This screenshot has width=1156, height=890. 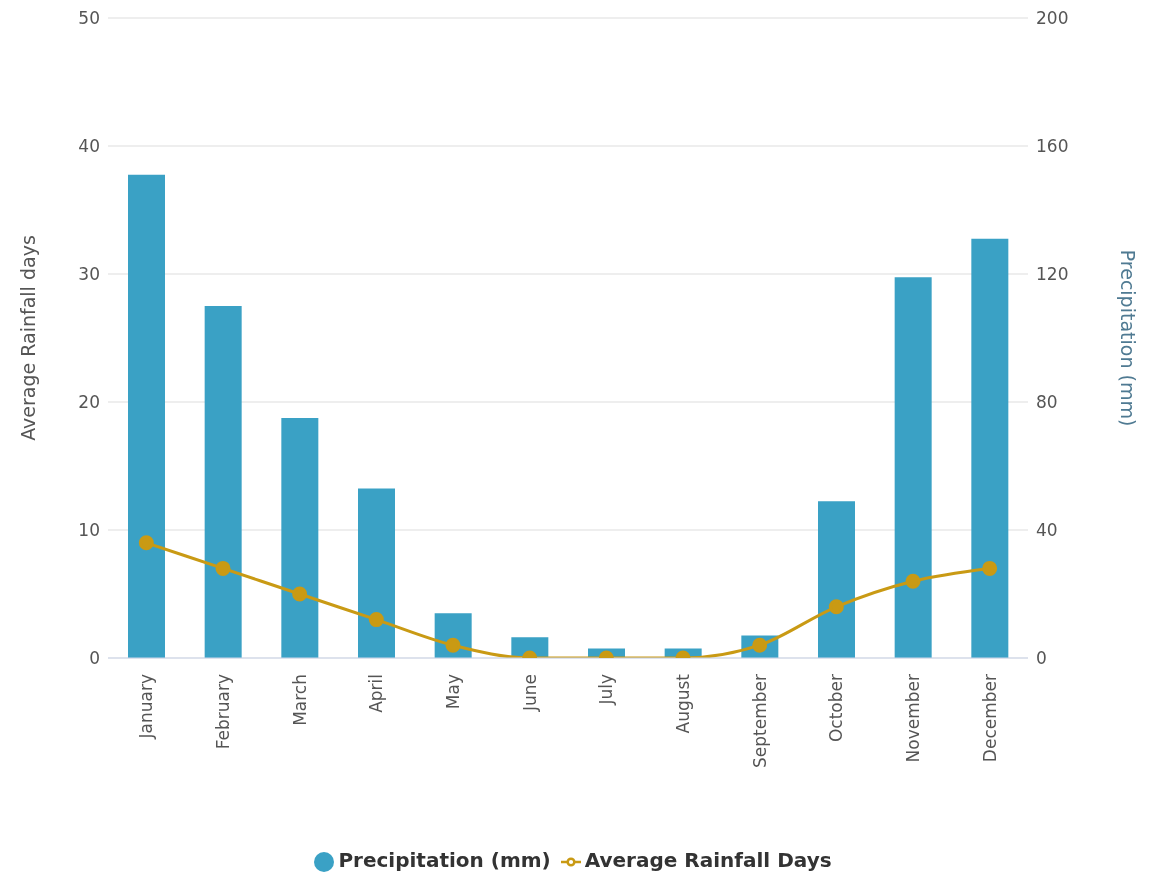 I want to click on y-tick-label: 10, so click(x=89, y=530).